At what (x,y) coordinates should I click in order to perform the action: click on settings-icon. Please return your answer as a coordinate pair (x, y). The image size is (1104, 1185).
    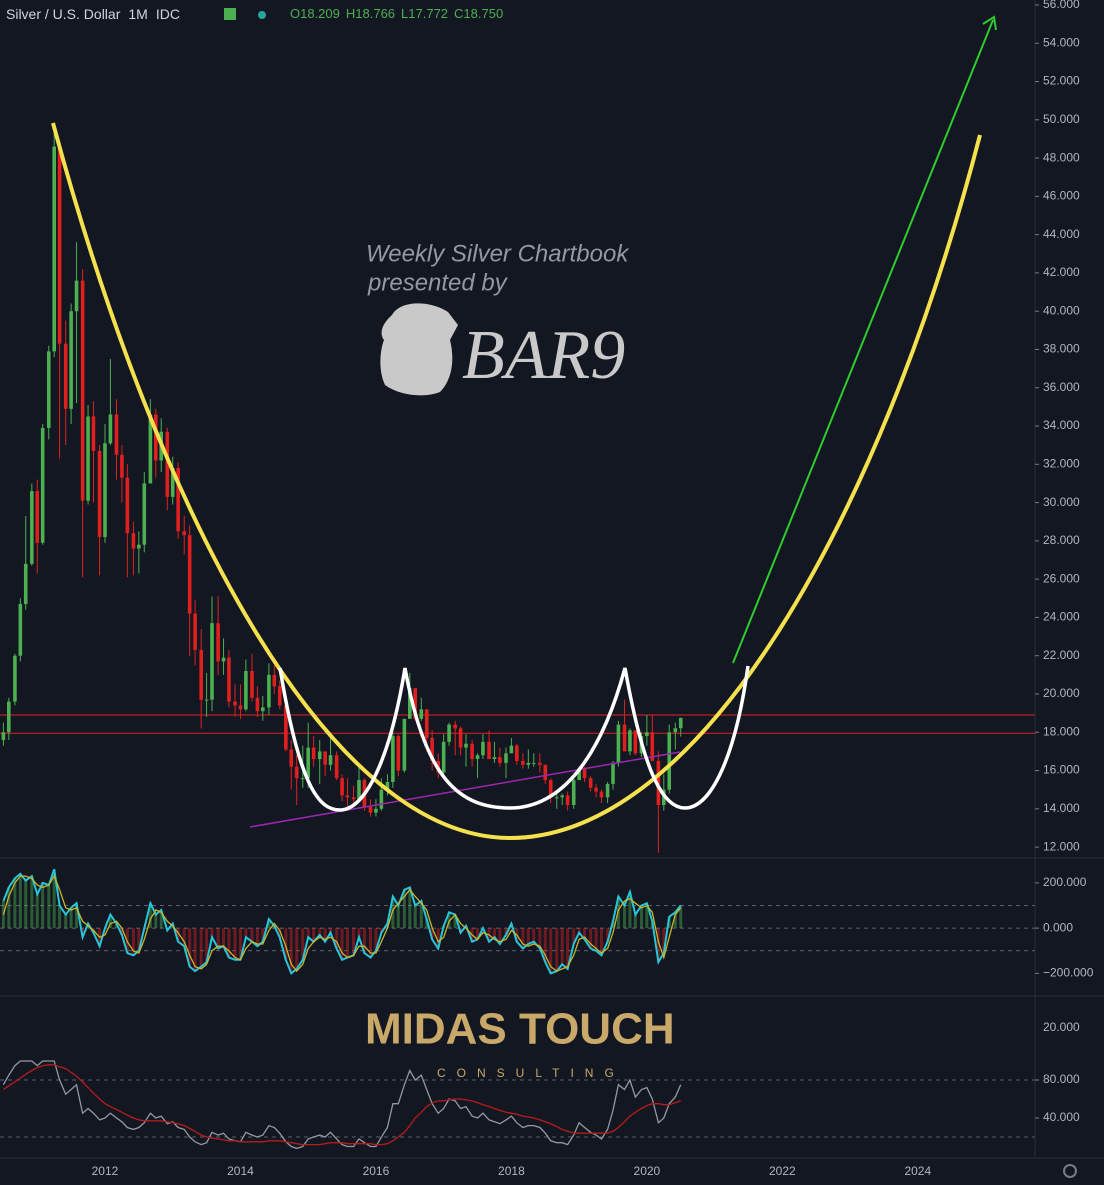
    Looking at the image, I should click on (1070, 1171).